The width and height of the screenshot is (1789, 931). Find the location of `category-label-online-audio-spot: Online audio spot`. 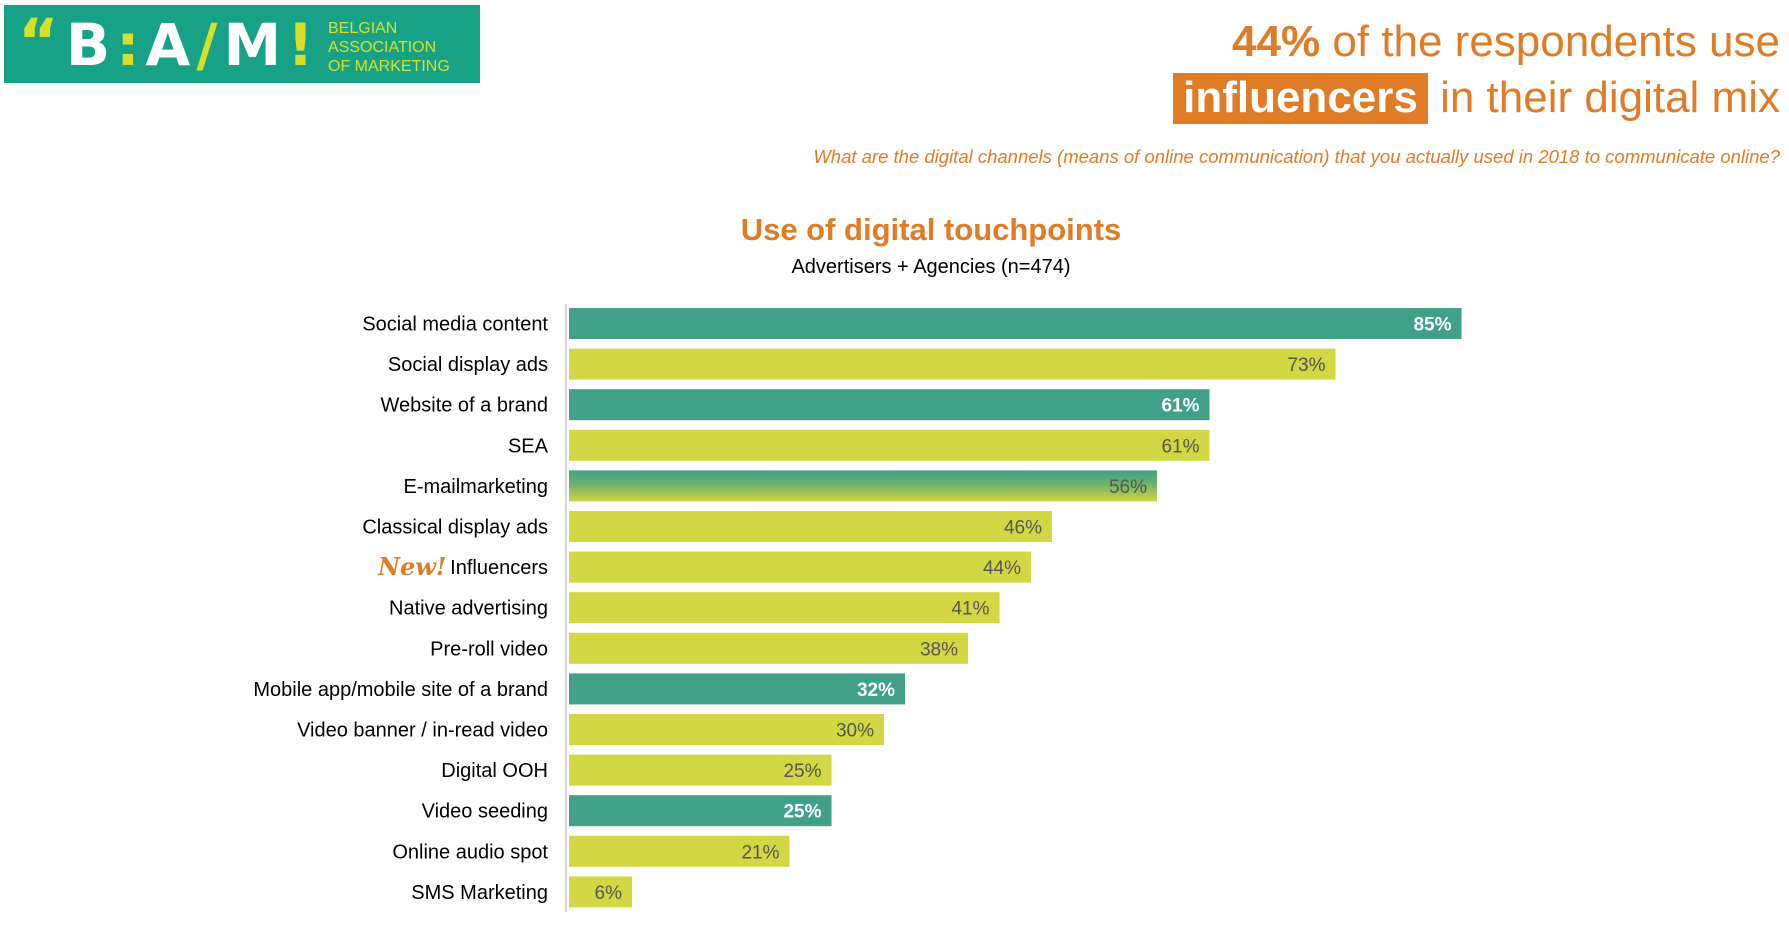

category-label-online-audio-spot: Online audio spot is located at coordinates (470, 852).